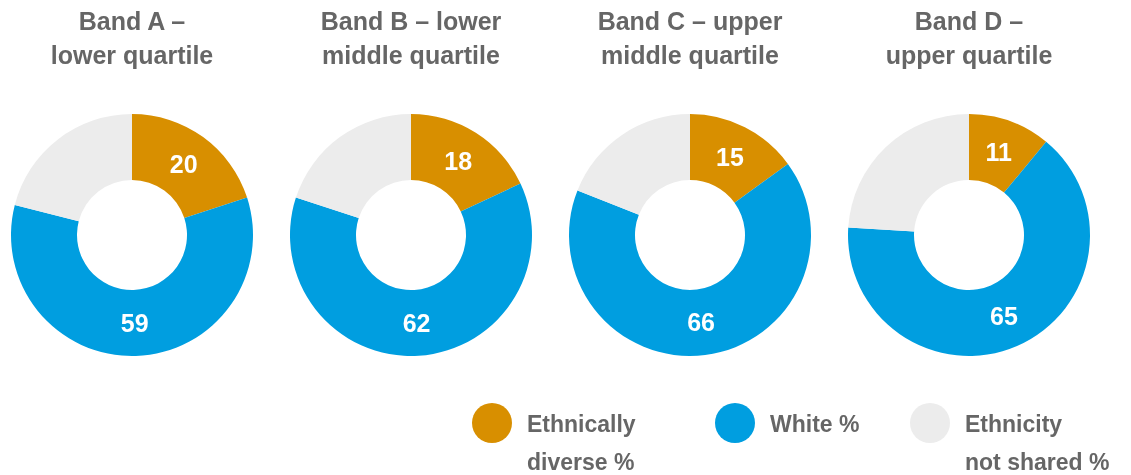 The height and width of the screenshot is (475, 1131). What do you see at coordinates (999, 152) in the screenshot?
I see `data-label: 11` at bounding box center [999, 152].